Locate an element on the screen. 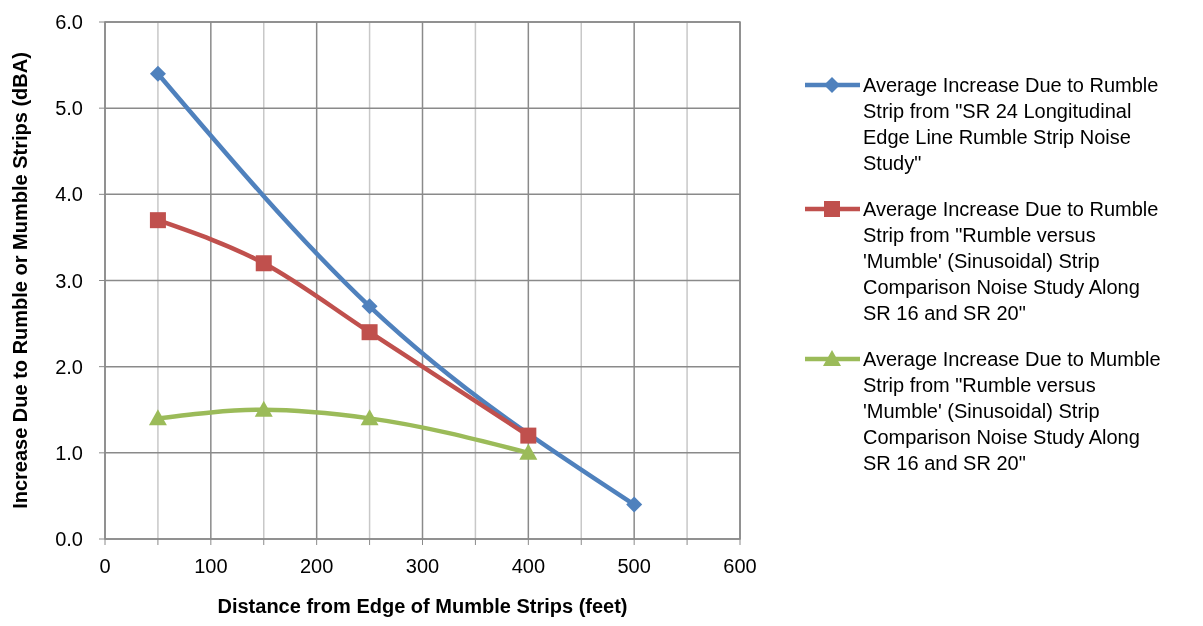  x-axis-title: Distance from Edge of Mumble Strips (feet) is located at coordinates (422, 606).